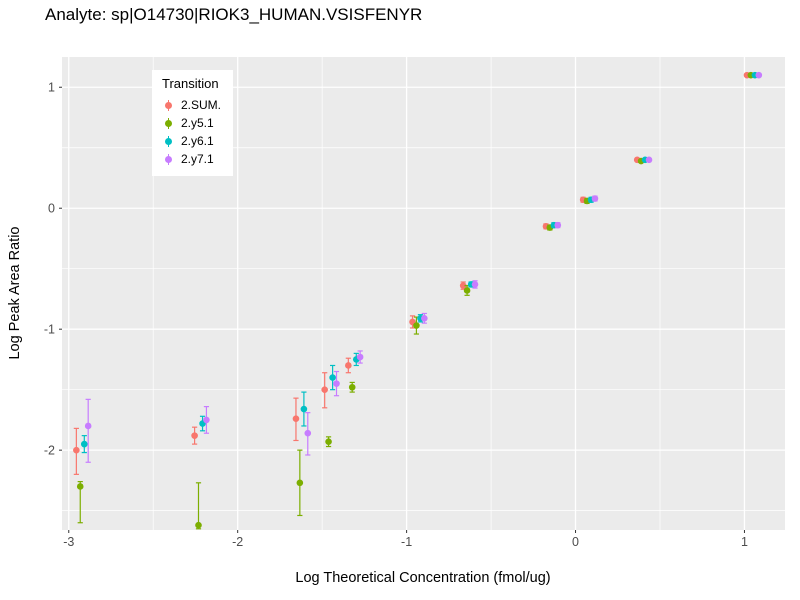  I want to click on x-tick-label: -1, so click(406, 542).